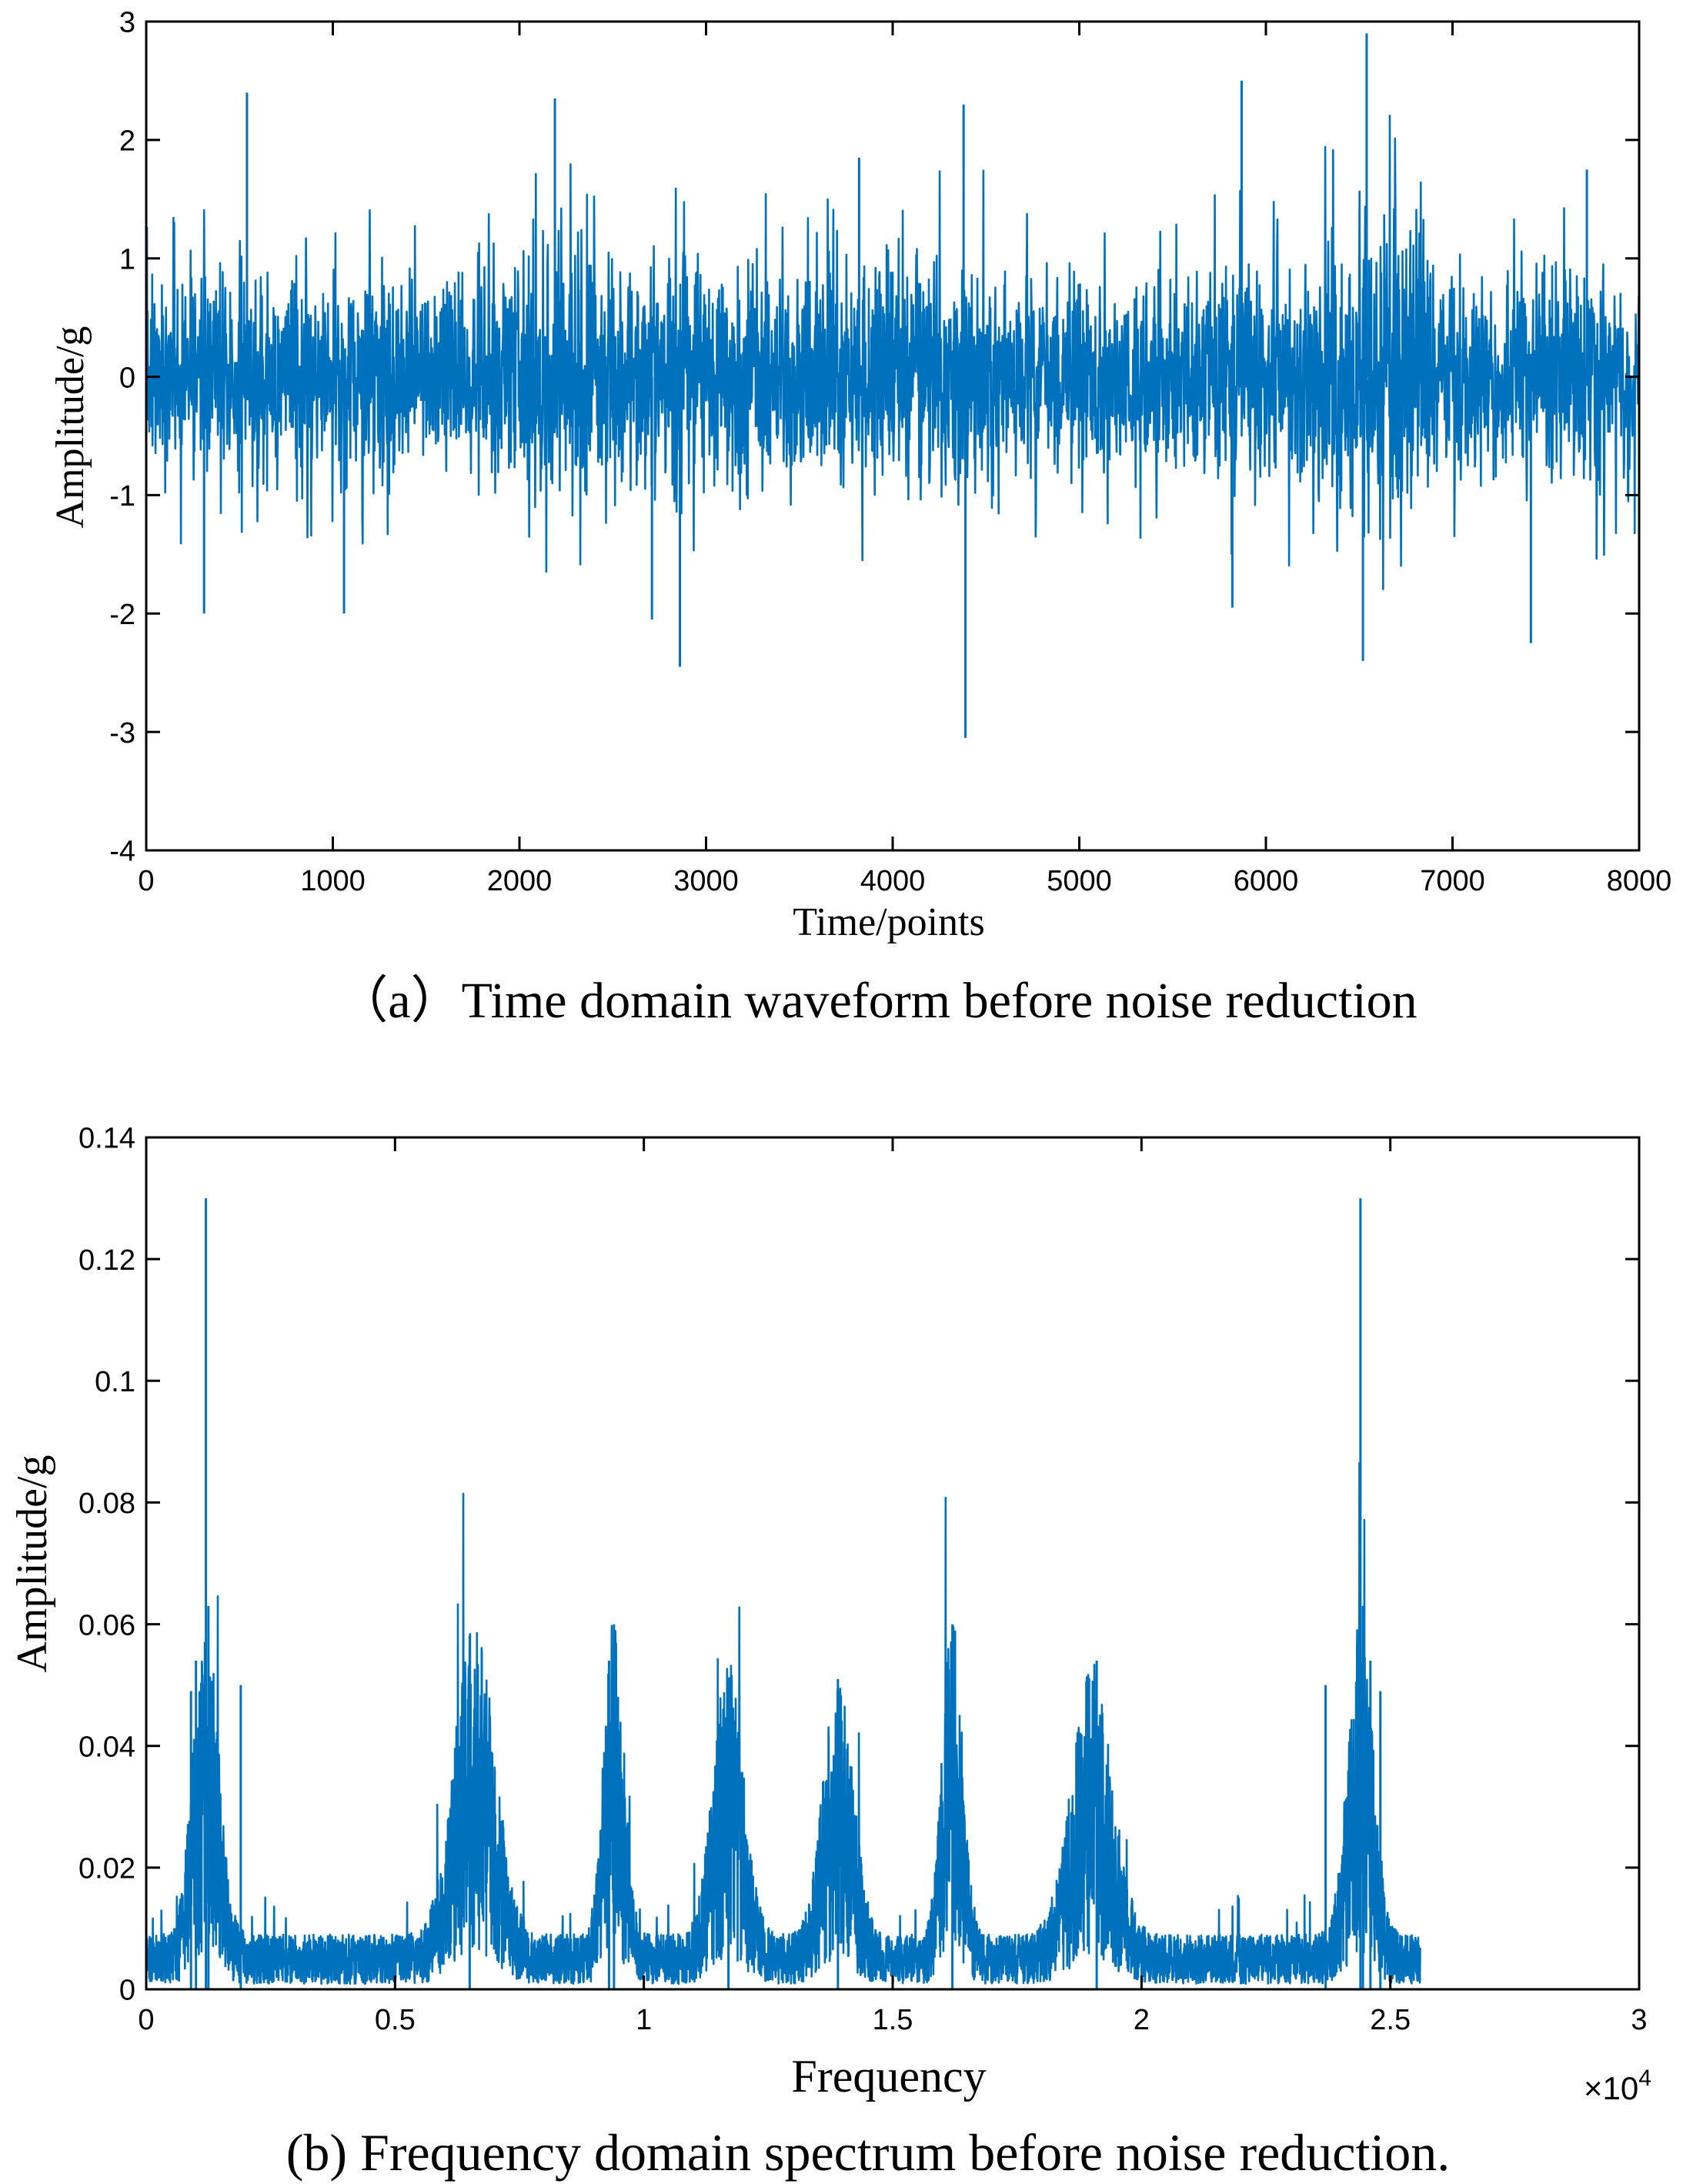 This screenshot has width=1683, height=2184. What do you see at coordinates (32, 1563) in the screenshot?
I see `chart-b-y-axis-label: Amplitude/g` at bounding box center [32, 1563].